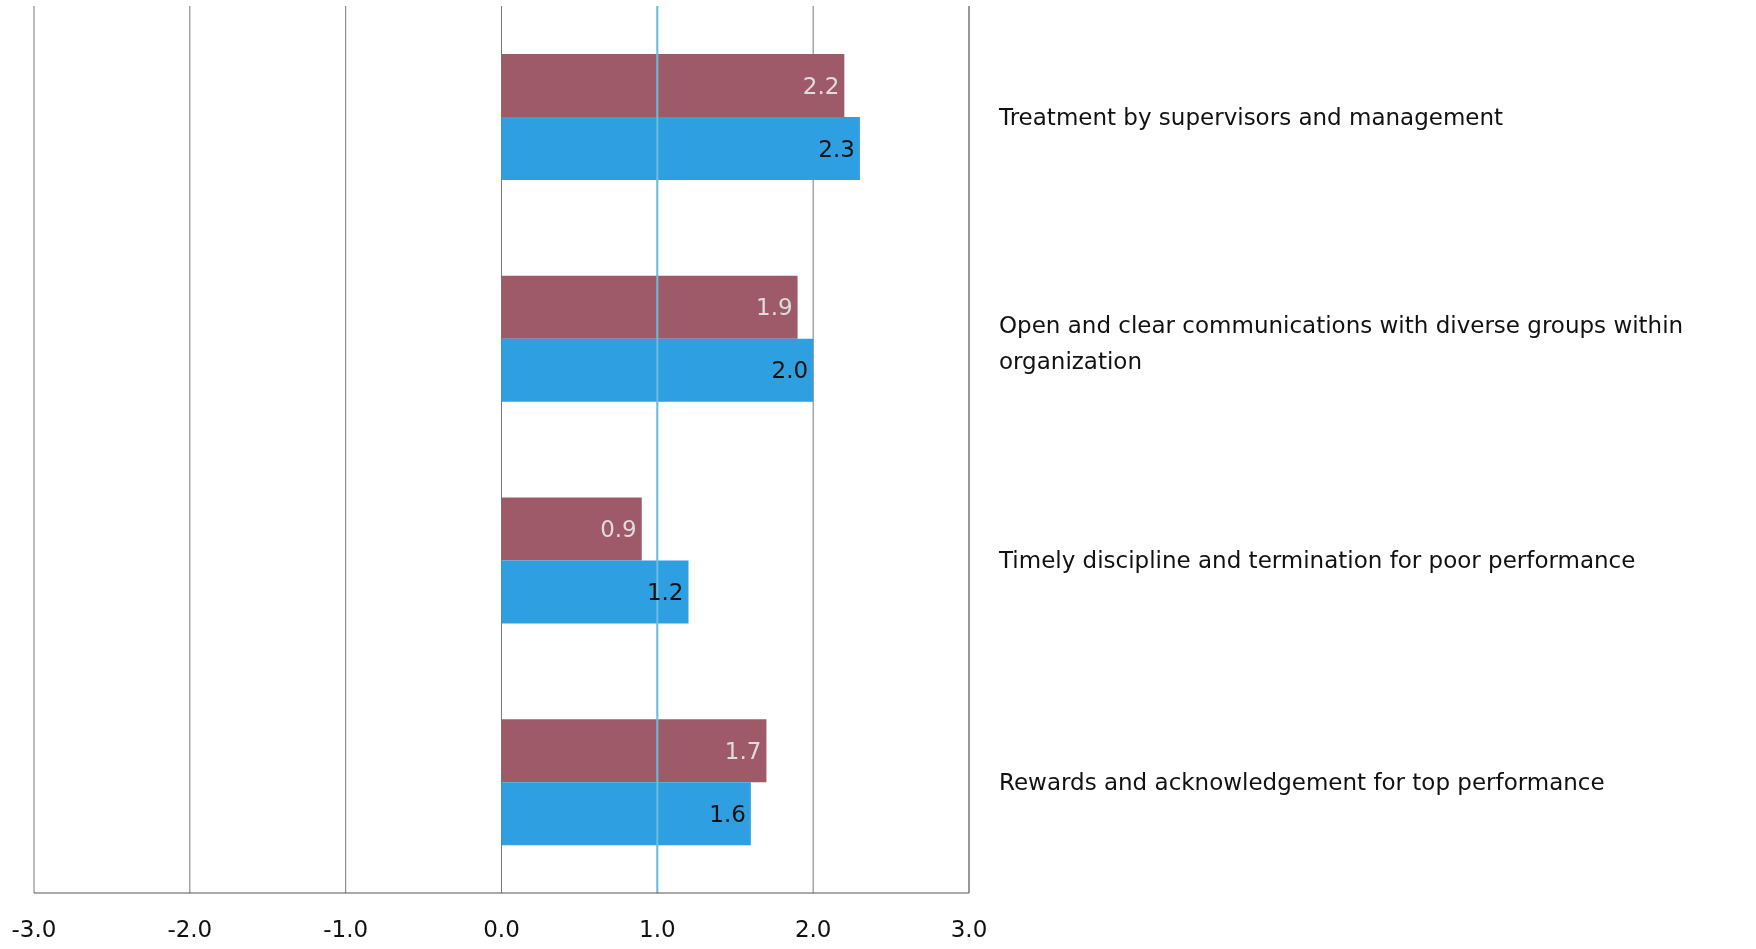 This screenshot has height=949, width=1756. I want to click on data-label: 1.9, so click(774, 307).